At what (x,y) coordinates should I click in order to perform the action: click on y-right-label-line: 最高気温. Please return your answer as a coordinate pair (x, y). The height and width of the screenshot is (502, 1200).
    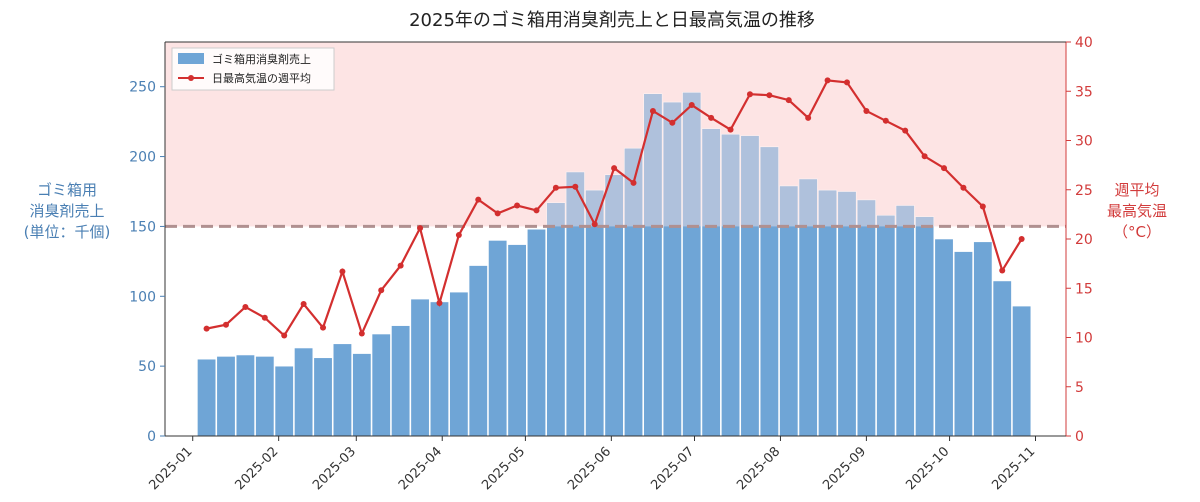
    Looking at the image, I should click on (1137, 211).